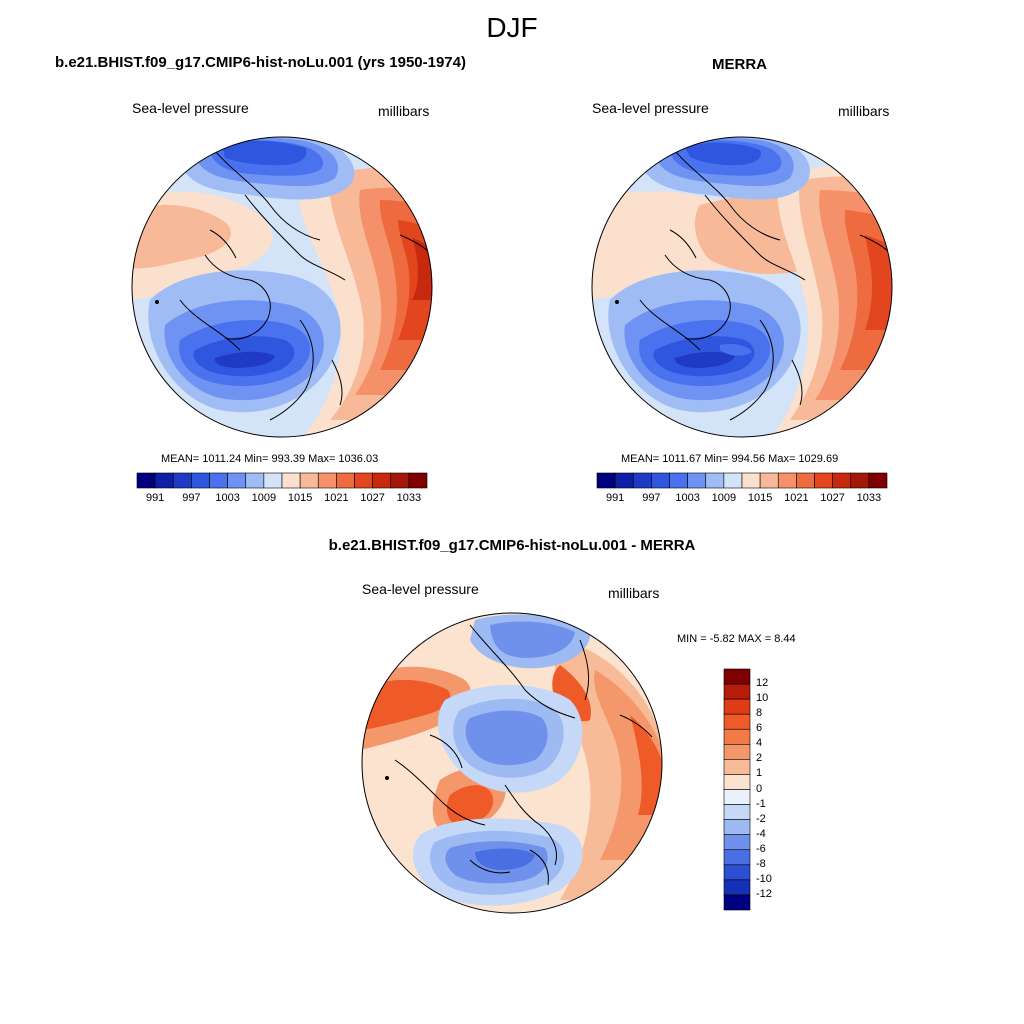 The image size is (1024, 1024). Describe the element at coordinates (730, 459) in the screenshot. I see `panel-2-stats: MEAN= 1011.67 Min= 994.56 Max= 1029.69` at that location.